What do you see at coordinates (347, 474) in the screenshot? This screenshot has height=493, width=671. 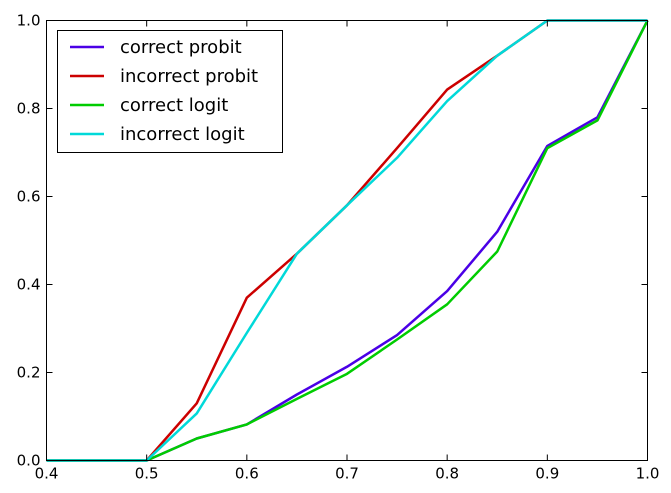 I see `x-tick-label: 0.7` at bounding box center [347, 474].